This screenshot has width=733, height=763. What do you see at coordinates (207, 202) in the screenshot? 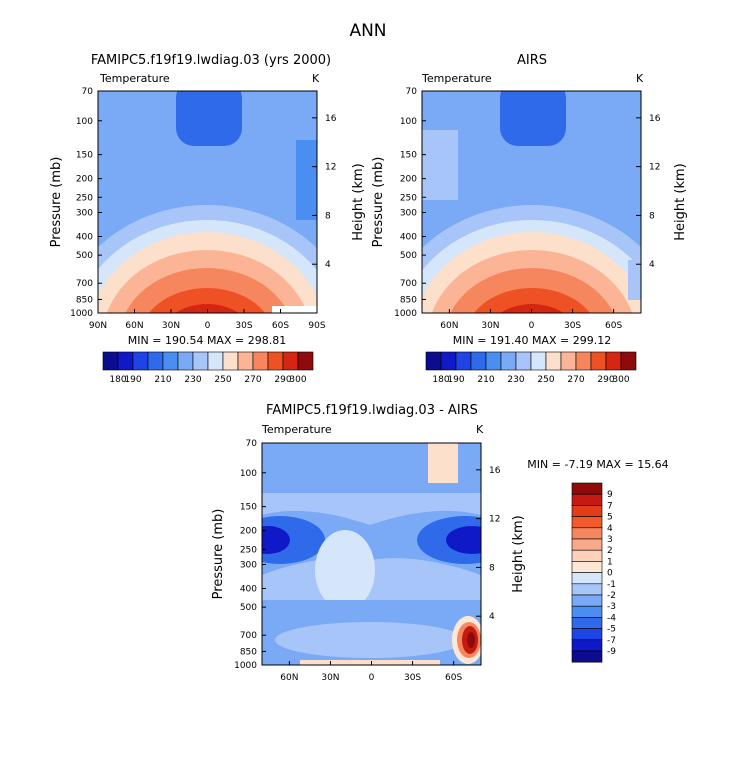
I see `panel-model-field` at bounding box center [207, 202].